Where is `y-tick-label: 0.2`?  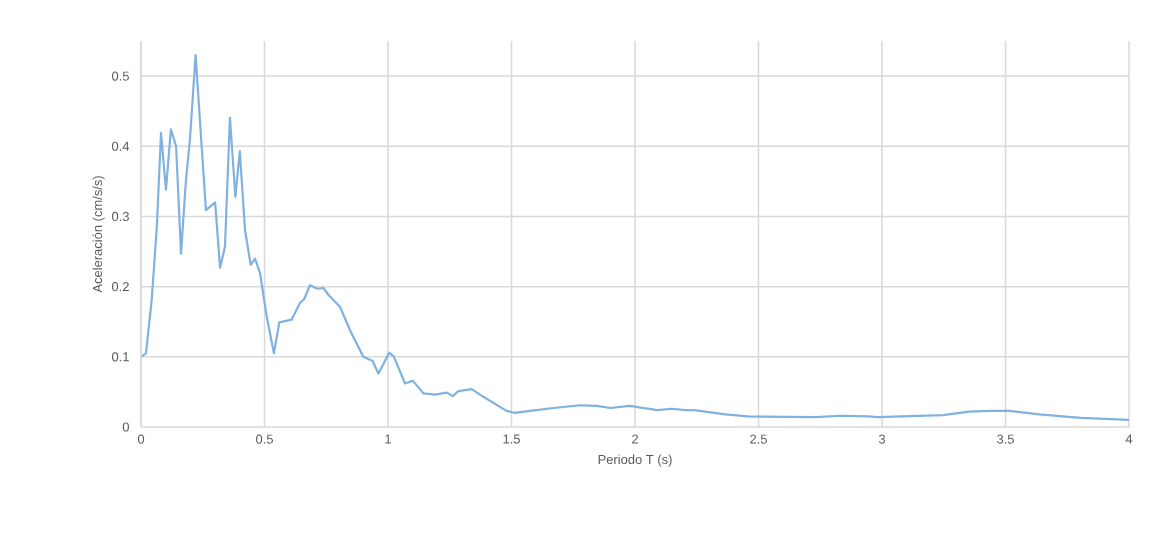
y-tick-label: 0.2 is located at coordinates (120, 287).